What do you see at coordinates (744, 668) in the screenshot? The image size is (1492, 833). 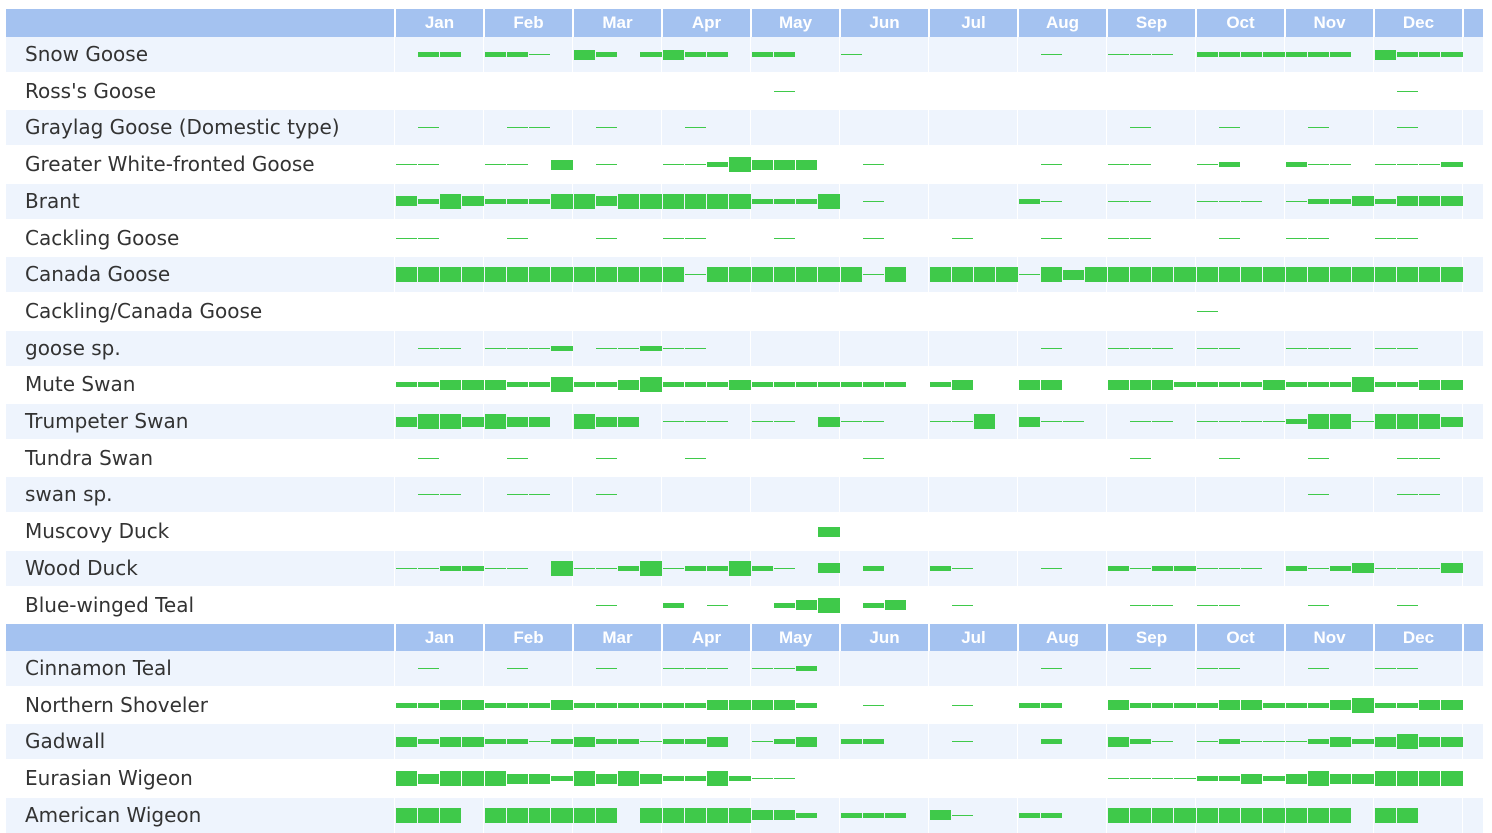 I see `species-row: Cinnamon Teal` at bounding box center [744, 668].